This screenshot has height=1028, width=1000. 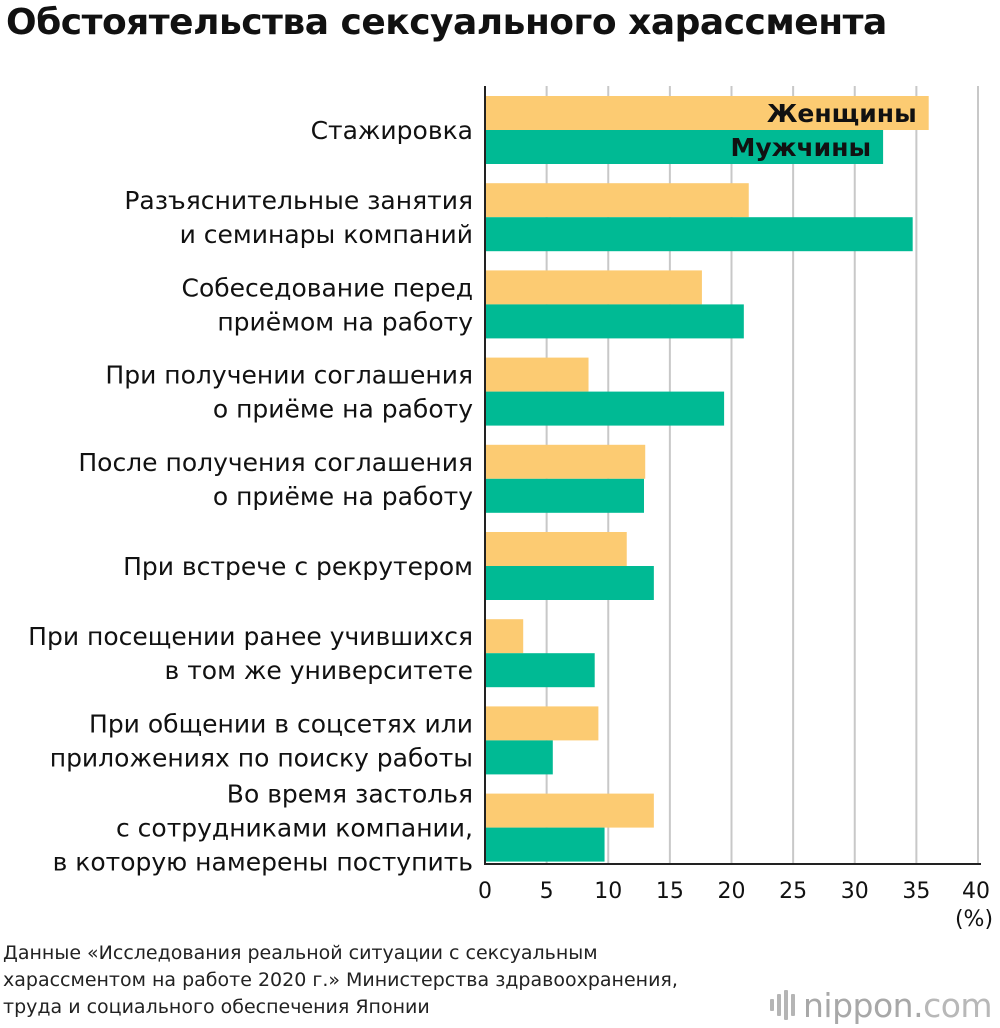 What do you see at coordinates (275, 462) in the screenshot?
I see `category-label-line: После получения соглашения` at bounding box center [275, 462].